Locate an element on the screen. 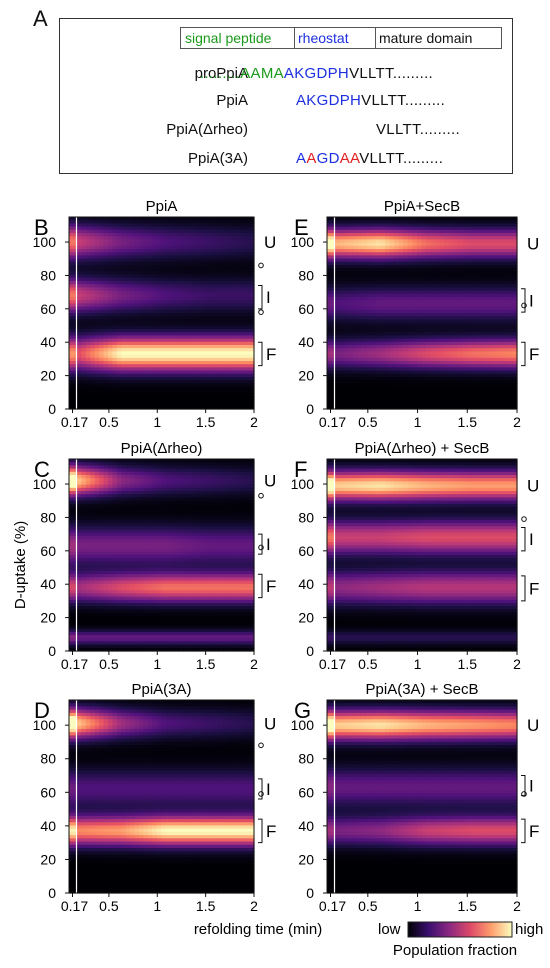 This screenshot has height=968, width=550. colorbar-low-label: low is located at coordinates (389, 929).